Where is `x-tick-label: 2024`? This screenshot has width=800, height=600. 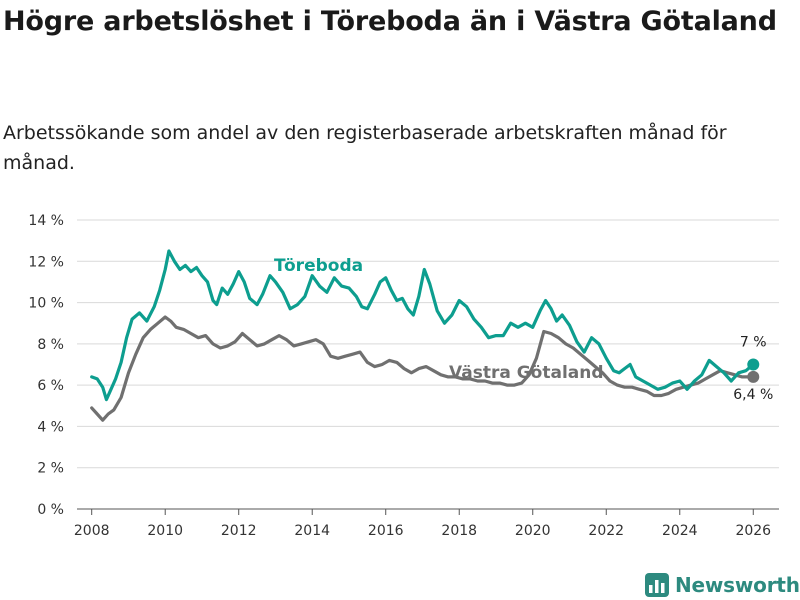 x-tick-label: 2024 is located at coordinates (680, 531).